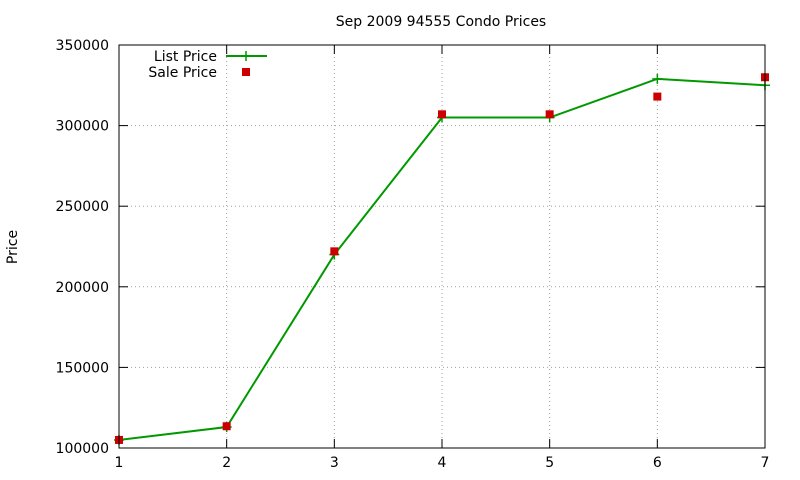  What do you see at coordinates (246, 56) in the screenshot?
I see `legend-marker` at bounding box center [246, 56].